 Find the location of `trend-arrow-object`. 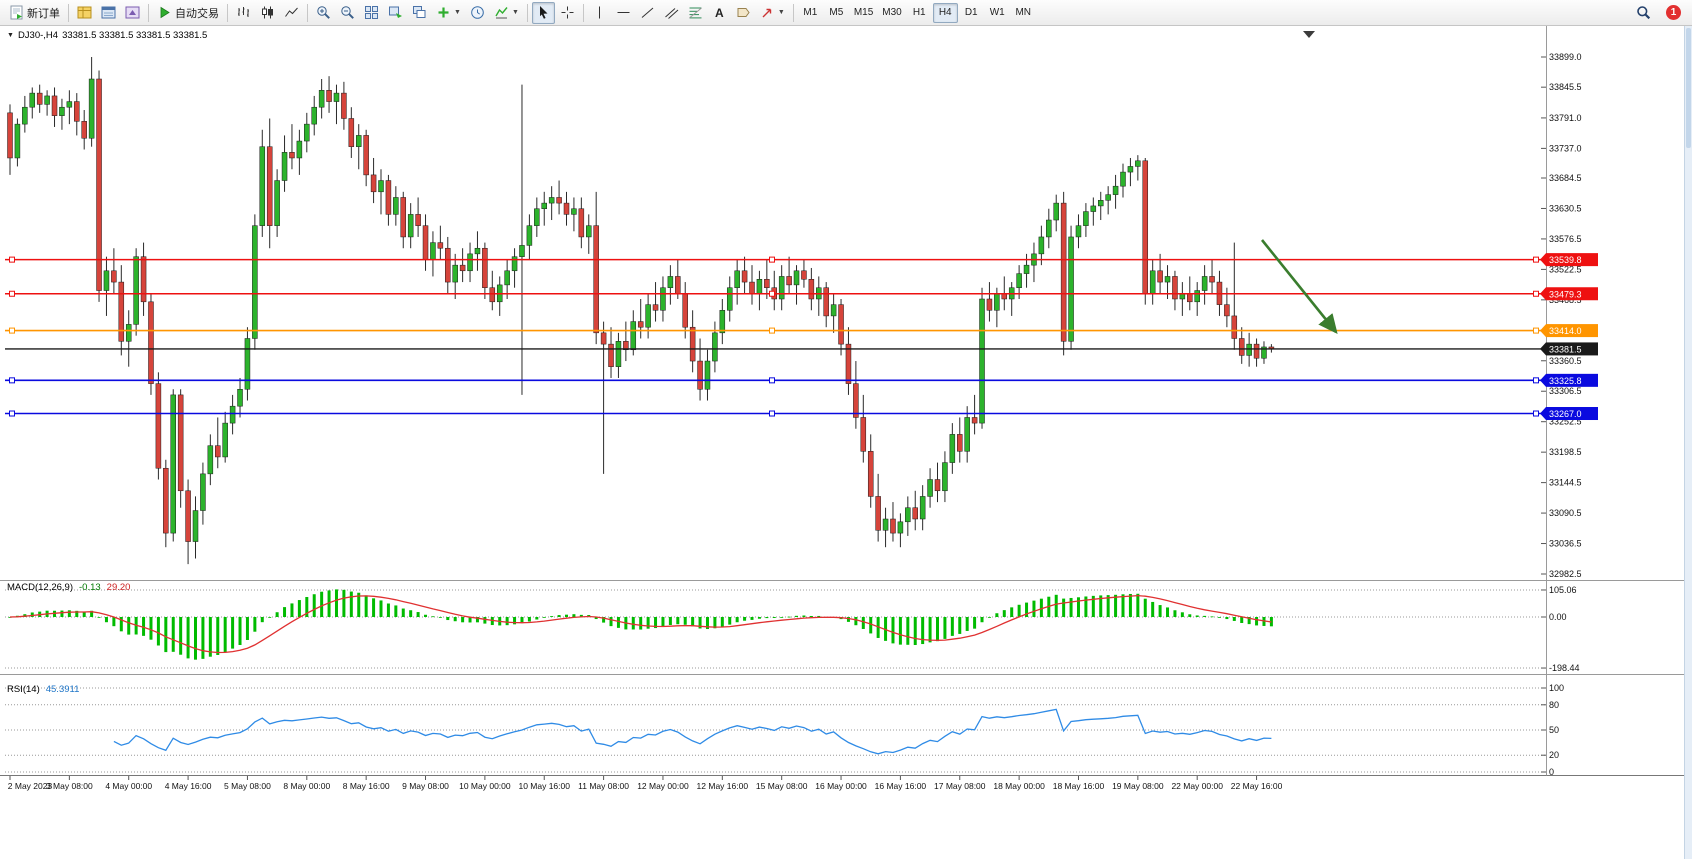

trend-arrow-object is located at coordinates (1299, 287).